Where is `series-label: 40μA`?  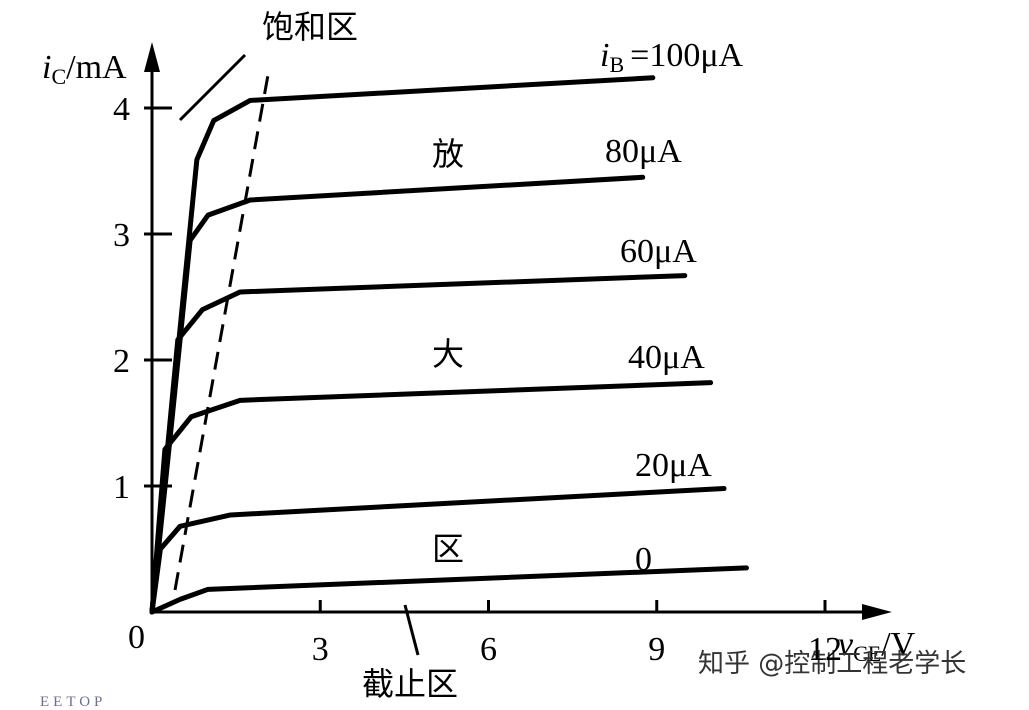 series-label: 40μA is located at coordinates (666, 357).